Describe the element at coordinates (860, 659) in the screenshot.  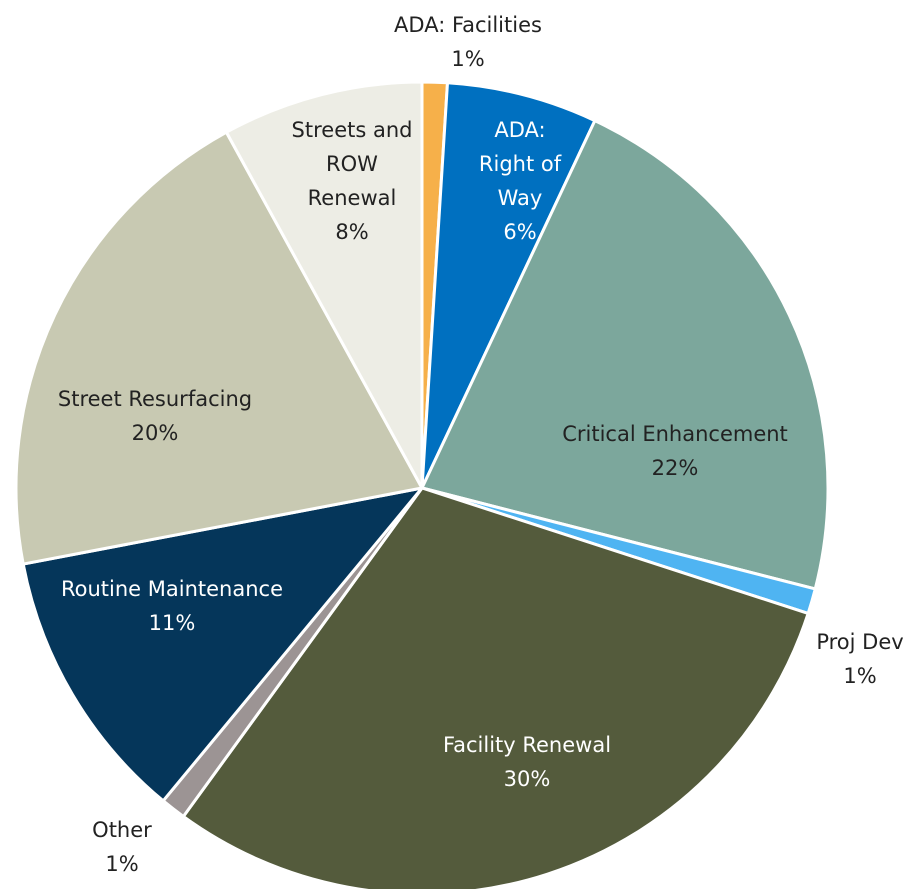
I see `slice-label: Proj Dev 1%` at that location.